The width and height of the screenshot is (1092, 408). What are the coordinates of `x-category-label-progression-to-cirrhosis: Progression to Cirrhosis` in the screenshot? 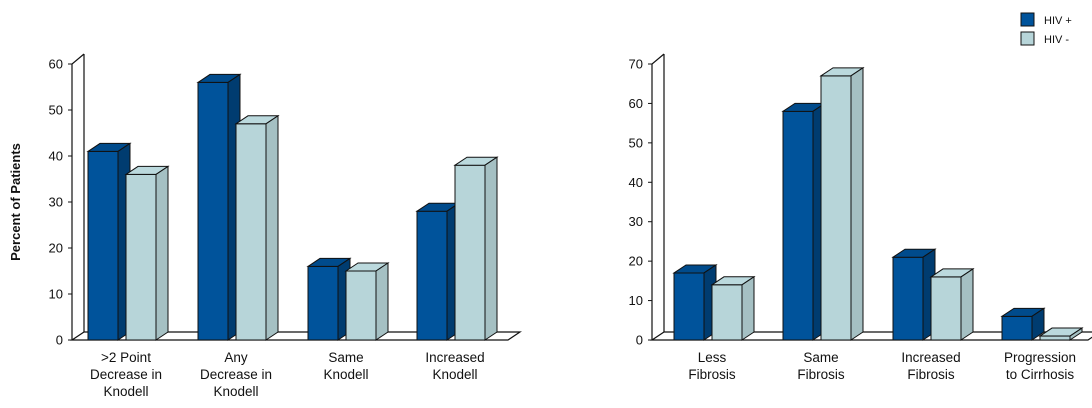 It's located at (1040, 366).